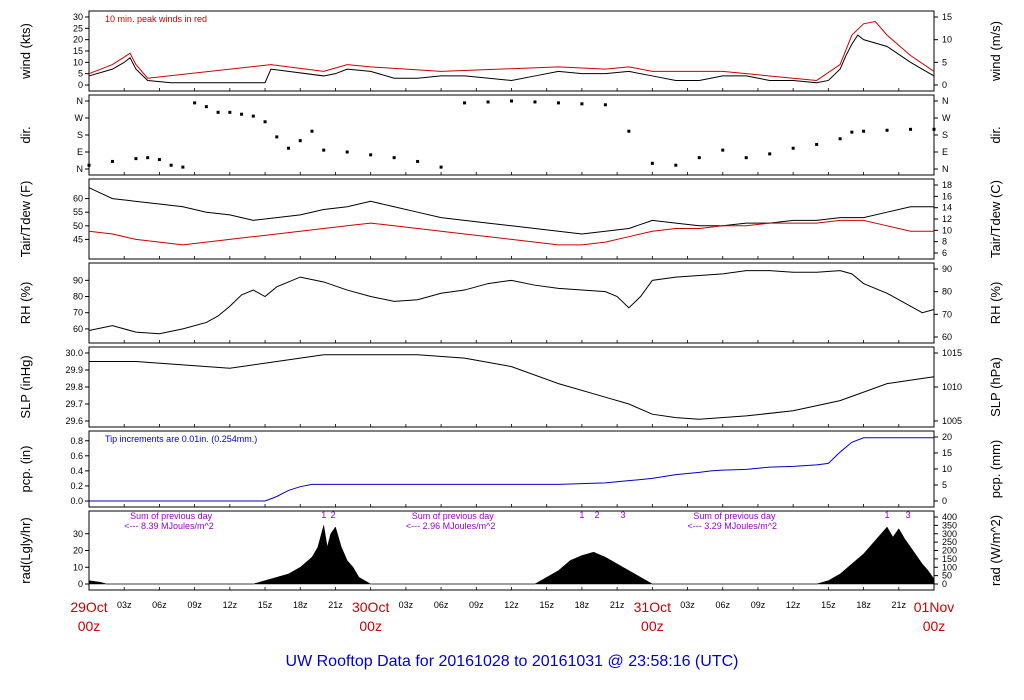  I want to click on y-tick-right-label: 14, so click(947, 208).